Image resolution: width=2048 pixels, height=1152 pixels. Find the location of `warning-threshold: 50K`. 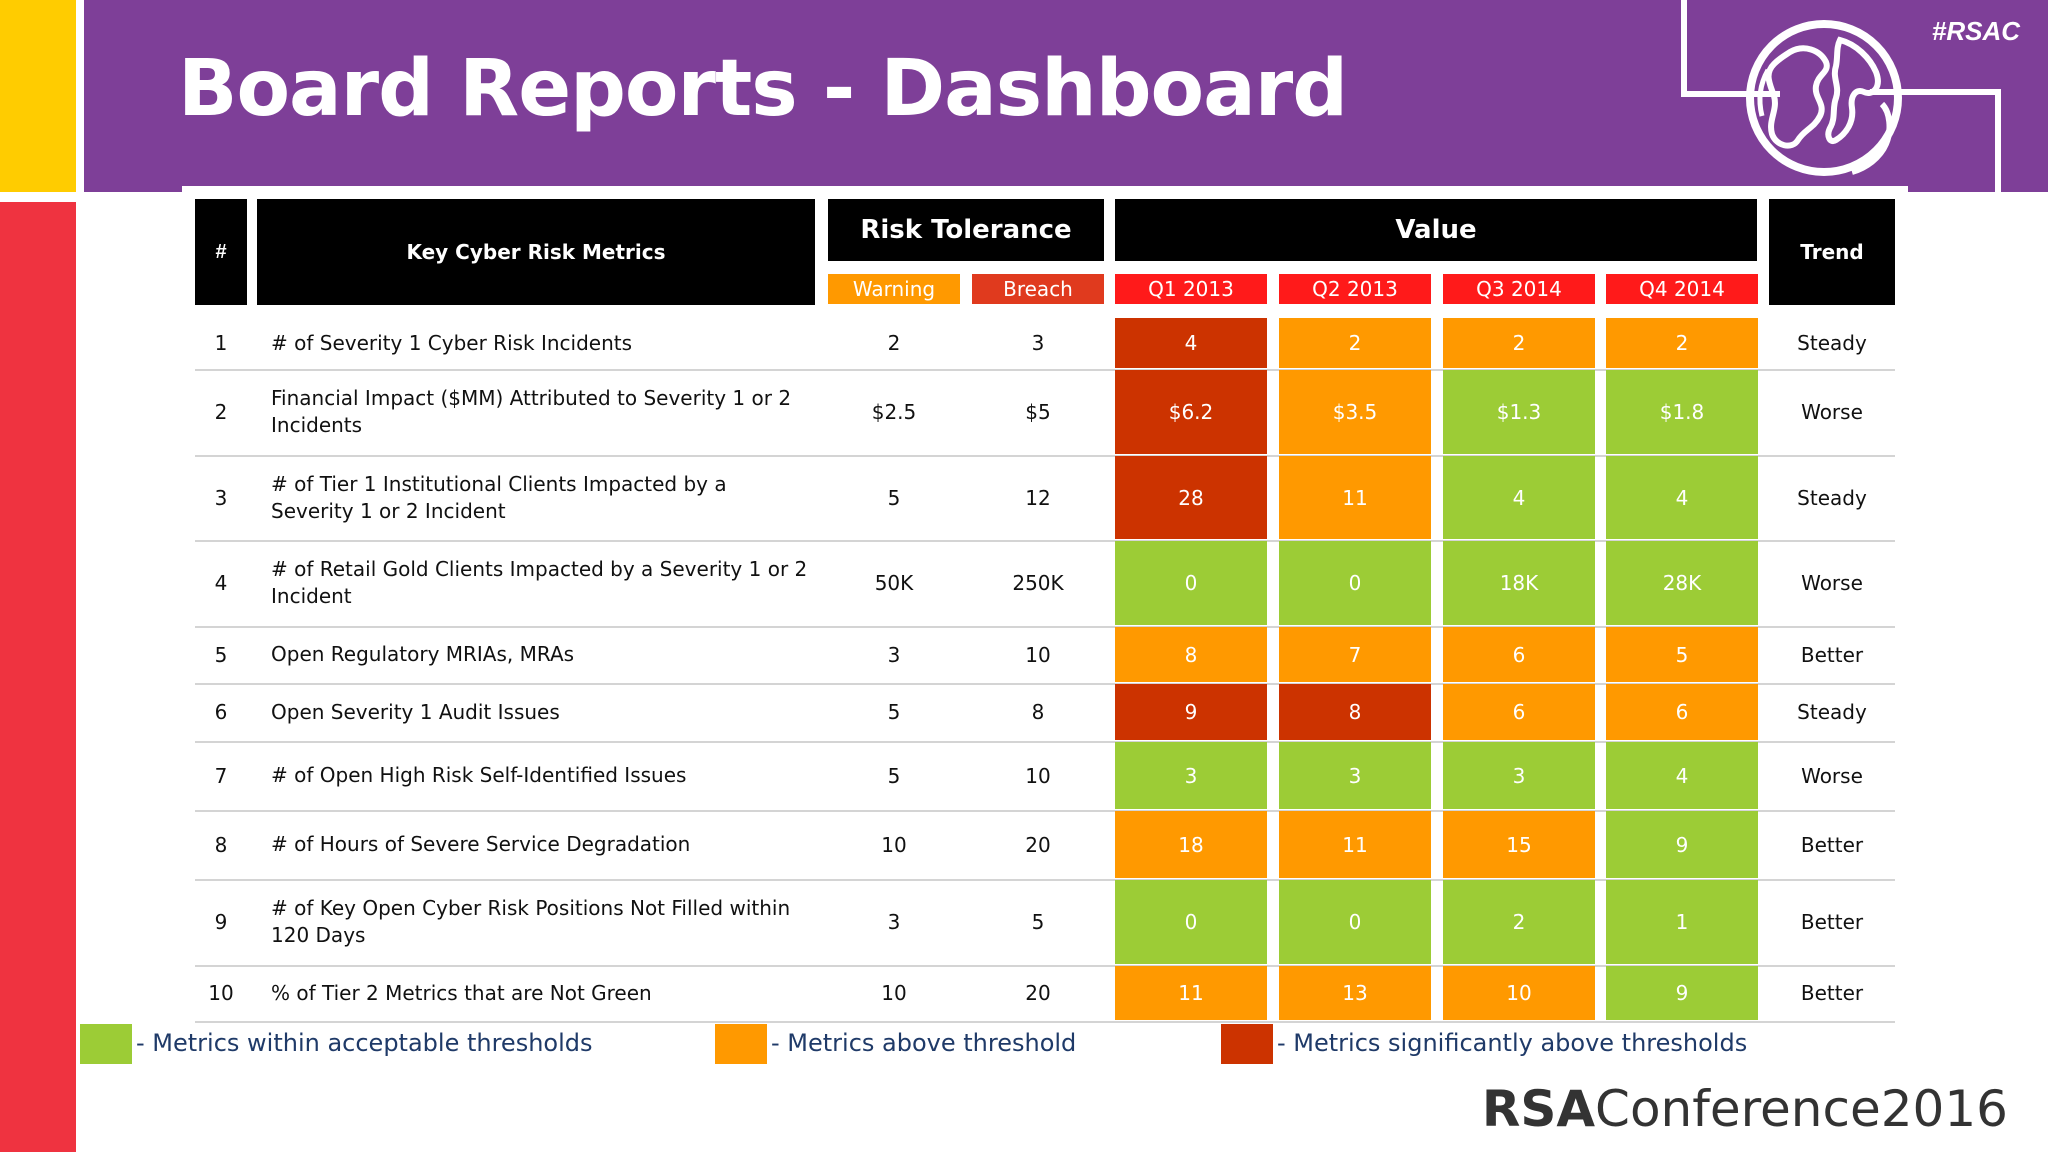

warning-threshold: 50K is located at coordinates (894, 583).